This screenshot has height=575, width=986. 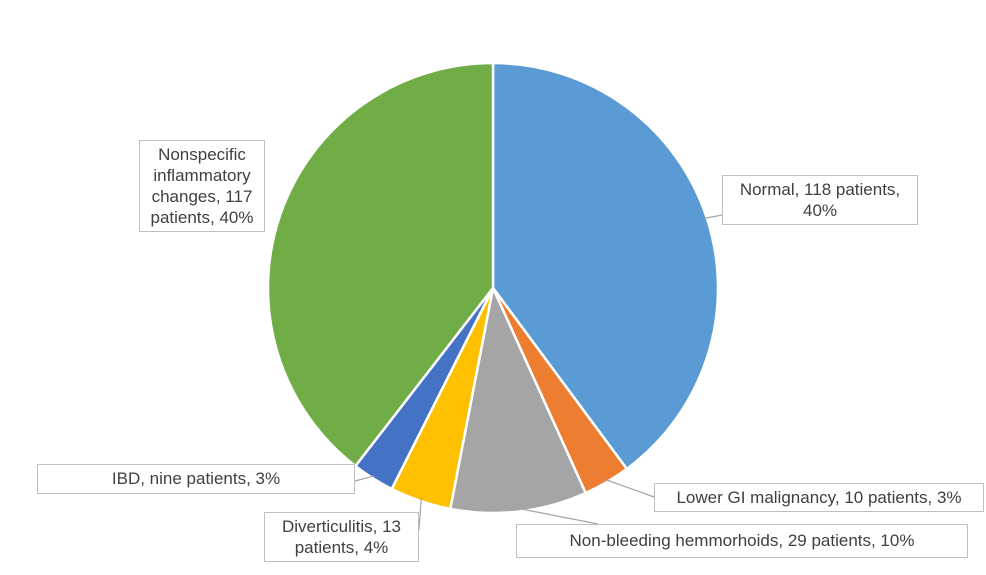 What do you see at coordinates (341, 537) in the screenshot?
I see `label-diverticulitis: Diverticulitis, 13 patients, 4%` at bounding box center [341, 537].